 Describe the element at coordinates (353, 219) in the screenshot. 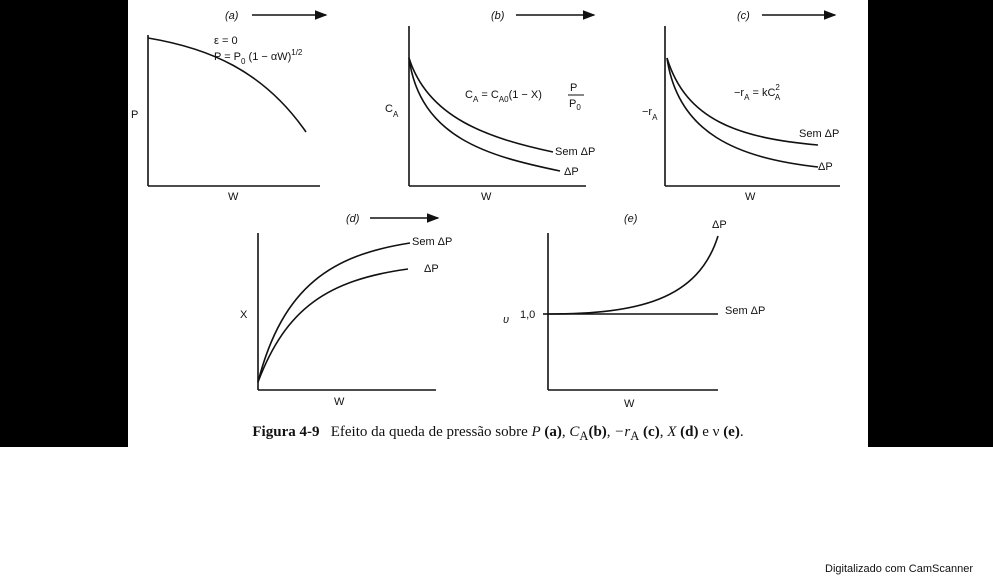

I see `panel-d-tag: (d)` at that location.